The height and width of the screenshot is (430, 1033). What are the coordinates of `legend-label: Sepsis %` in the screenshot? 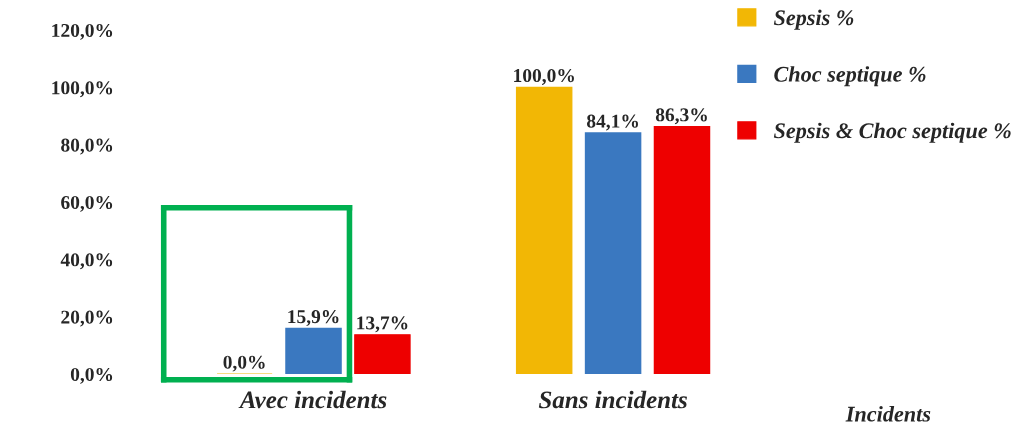 It's located at (813, 19).